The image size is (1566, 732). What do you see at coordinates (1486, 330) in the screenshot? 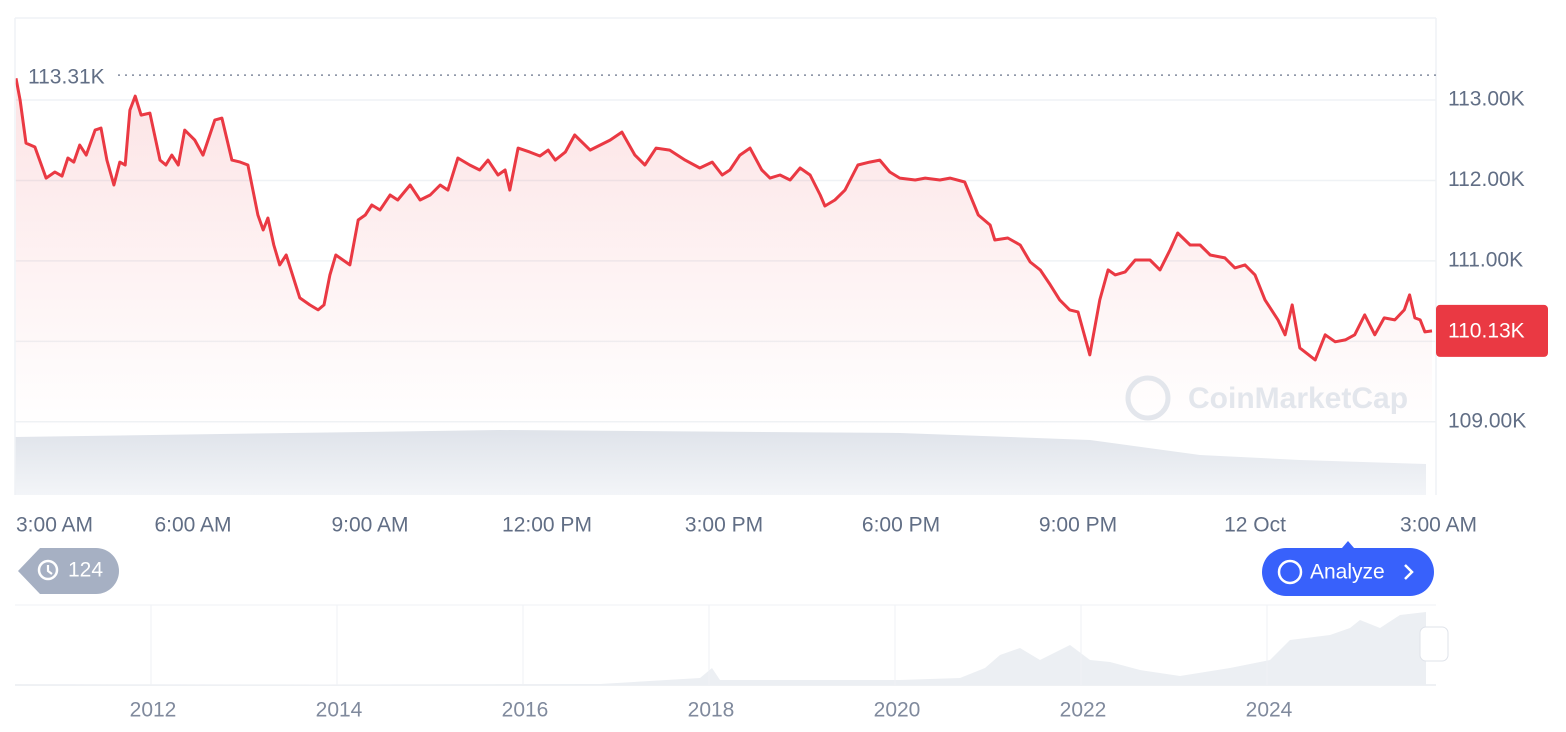
I see `last-price-label: 110.13K` at bounding box center [1486, 330].